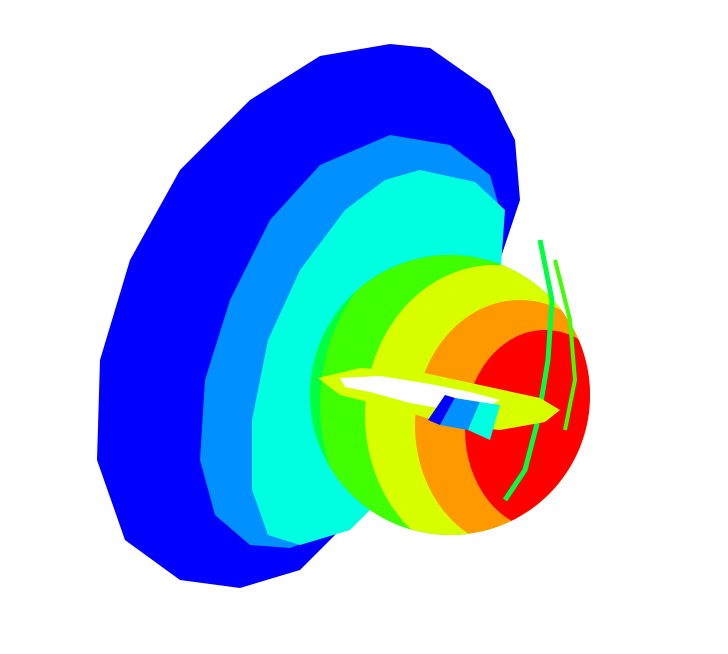  I want to click on slot-inner-cyan, so click(484, 421).